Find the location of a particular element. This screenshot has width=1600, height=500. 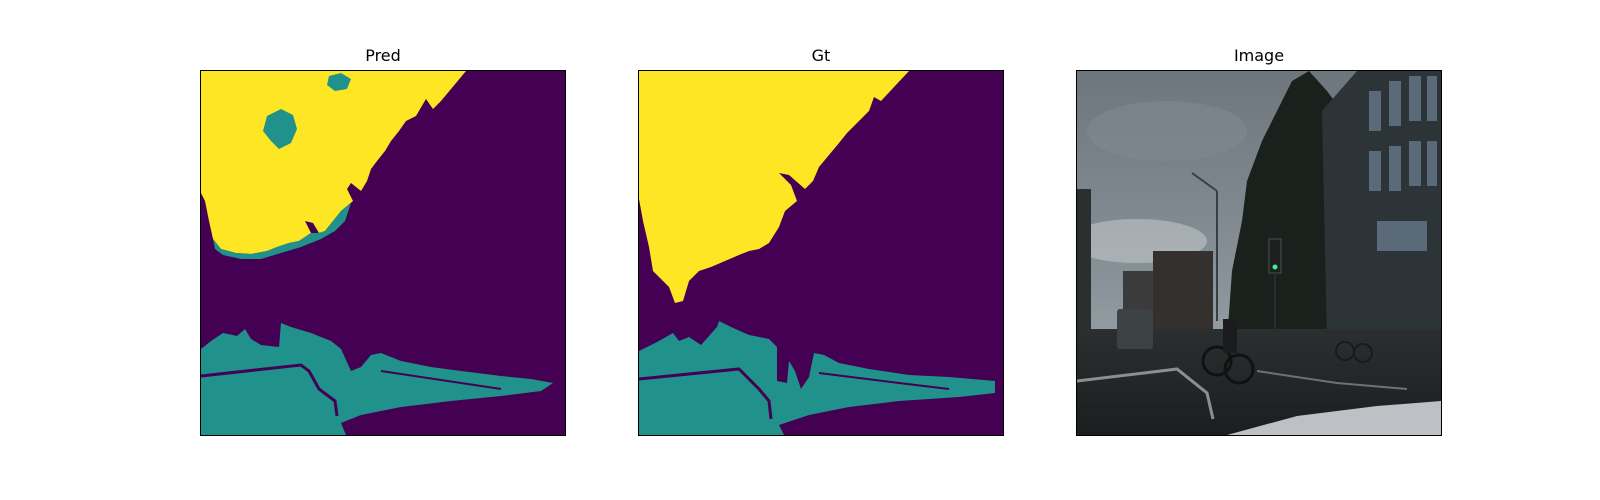

photo-lamp-arm is located at coordinates (1204, 182).